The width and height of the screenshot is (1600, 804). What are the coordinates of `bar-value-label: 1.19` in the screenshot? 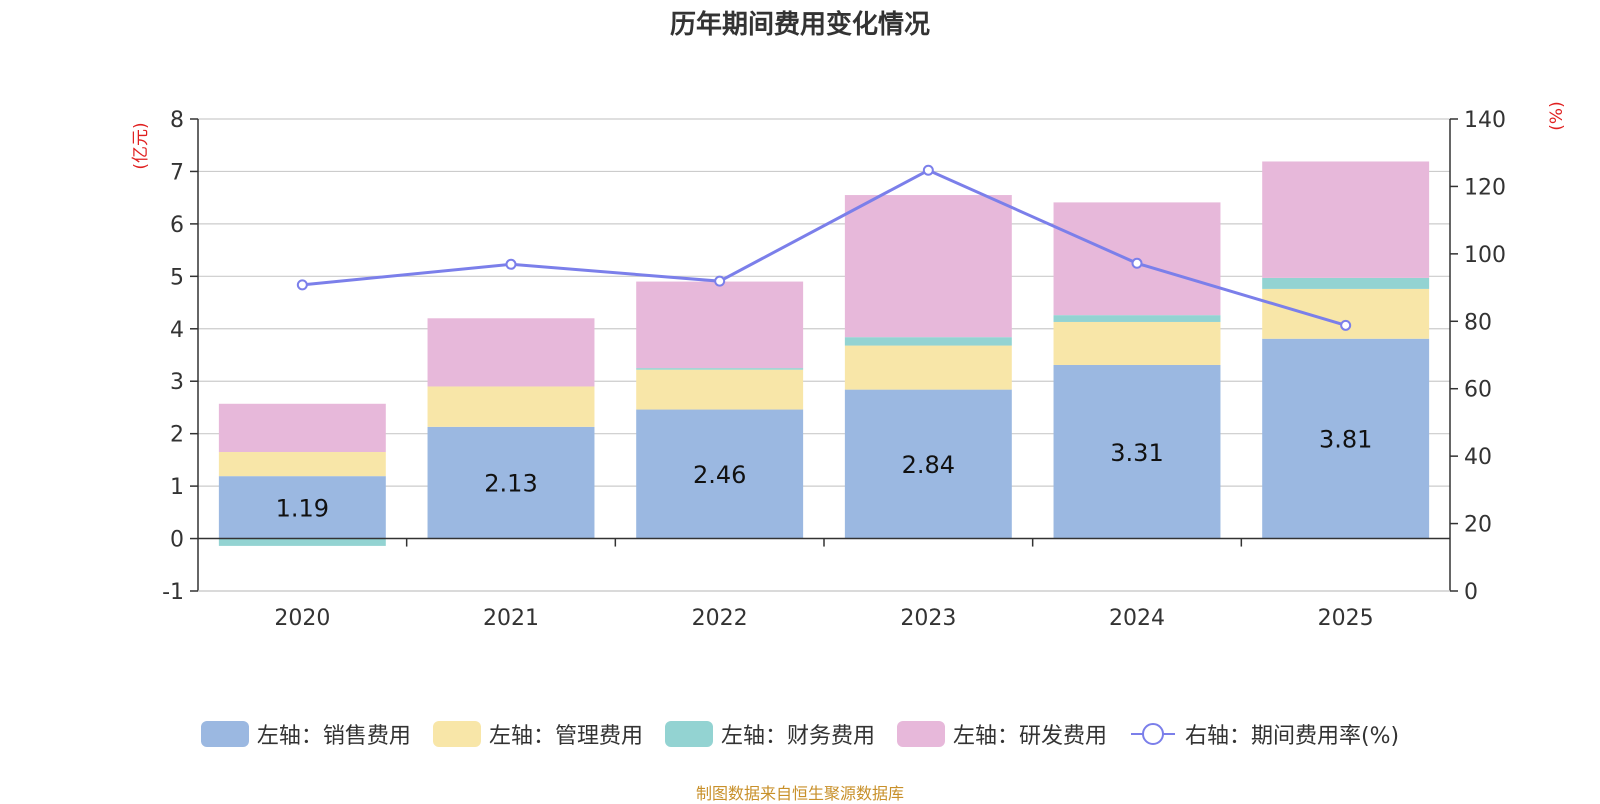 It's located at (302, 508).